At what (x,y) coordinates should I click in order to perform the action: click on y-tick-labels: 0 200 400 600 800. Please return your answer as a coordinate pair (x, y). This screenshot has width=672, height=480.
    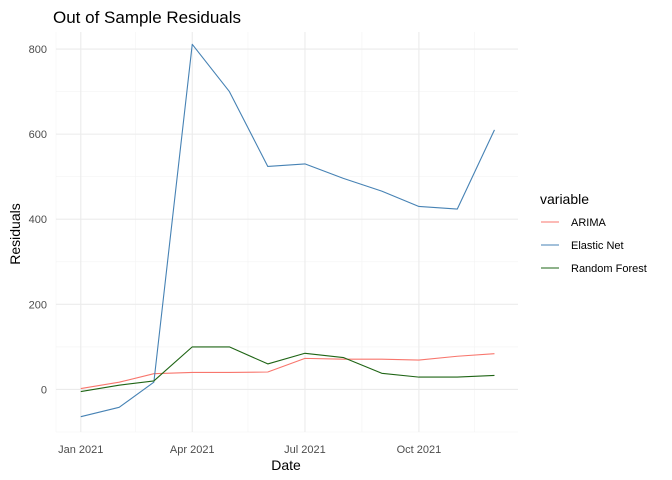
    Looking at the image, I should click on (38, 220).